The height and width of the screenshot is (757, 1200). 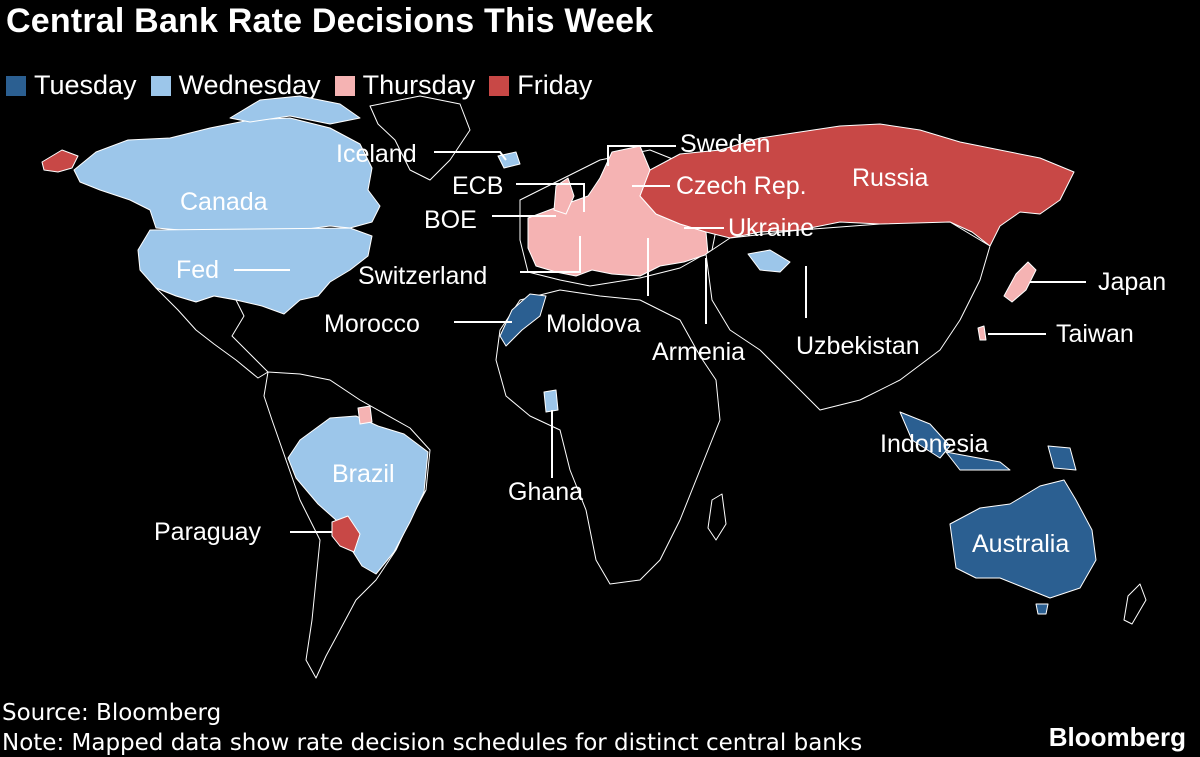 What do you see at coordinates (344, 85) in the screenshot?
I see `legend-swatch-thursday` at bounding box center [344, 85].